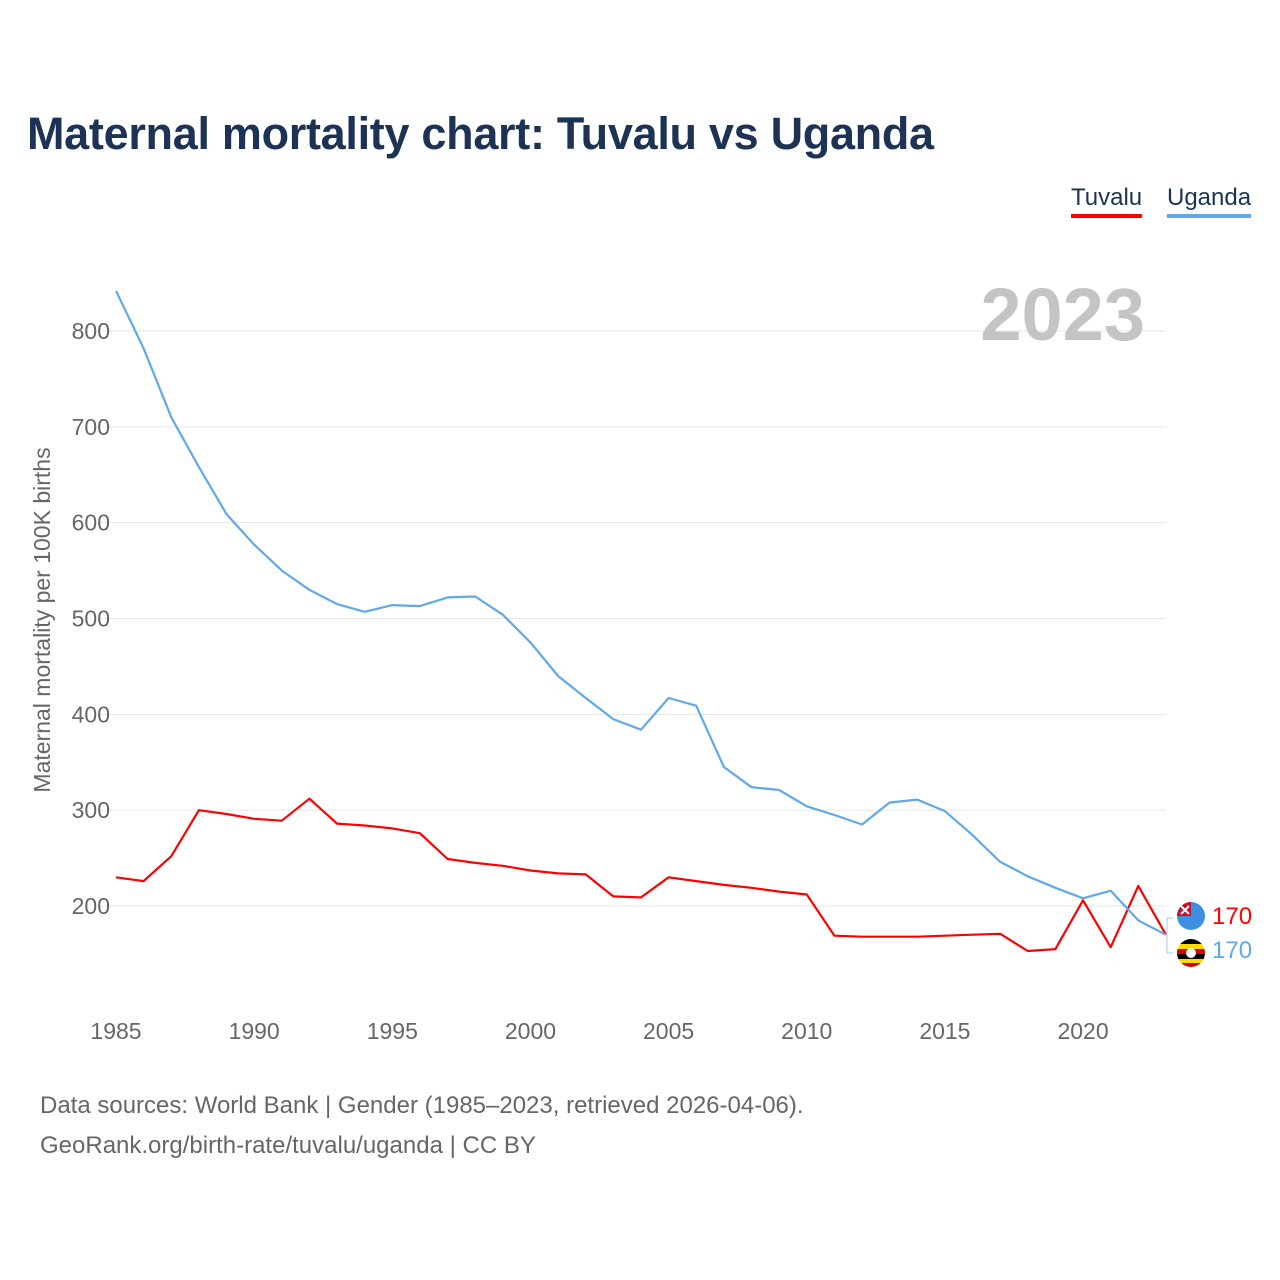 The height and width of the screenshot is (1280, 1280). I want to click on x-tick-label: 2020, so click(1082, 1031).